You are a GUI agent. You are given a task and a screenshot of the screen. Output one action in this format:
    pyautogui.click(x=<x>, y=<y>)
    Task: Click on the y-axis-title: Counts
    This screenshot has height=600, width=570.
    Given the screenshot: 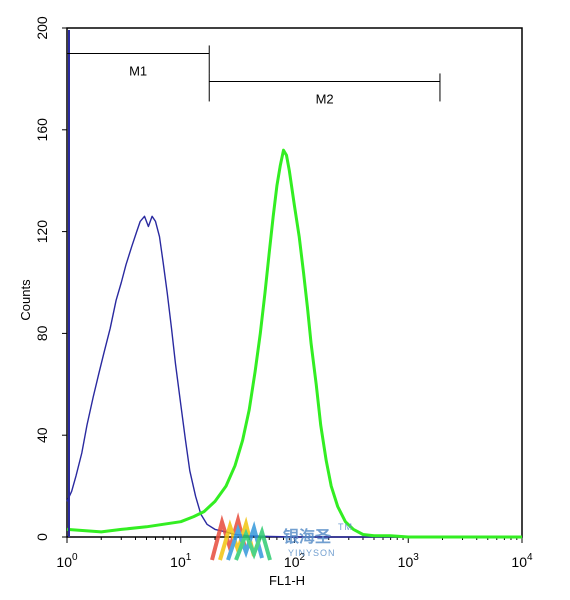 What is the action you would take?
    pyautogui.click(x=25, y=300)
    